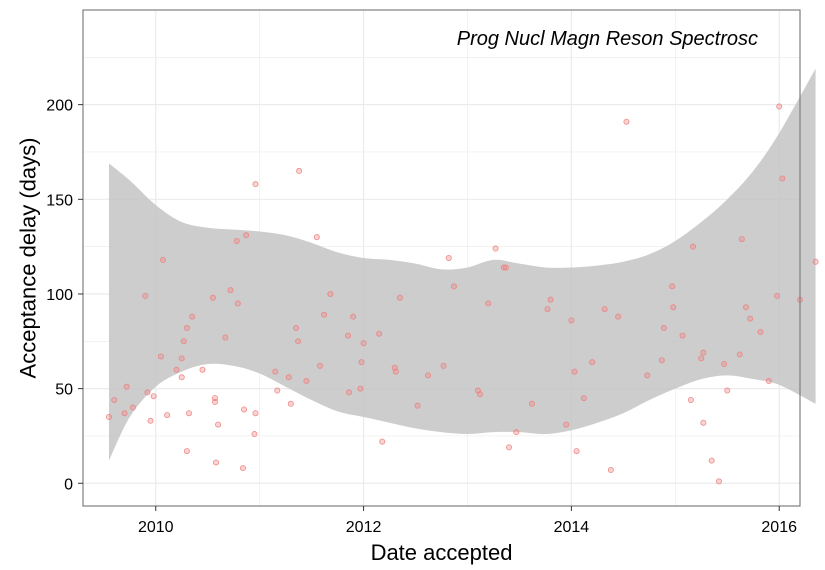 Image resolution: width=825 pixels, height=570 pixels. What do you see at coordinates (59, 200) in the screenshot?
I see `y-tick-label: 150` at bounding box center [59, 200].